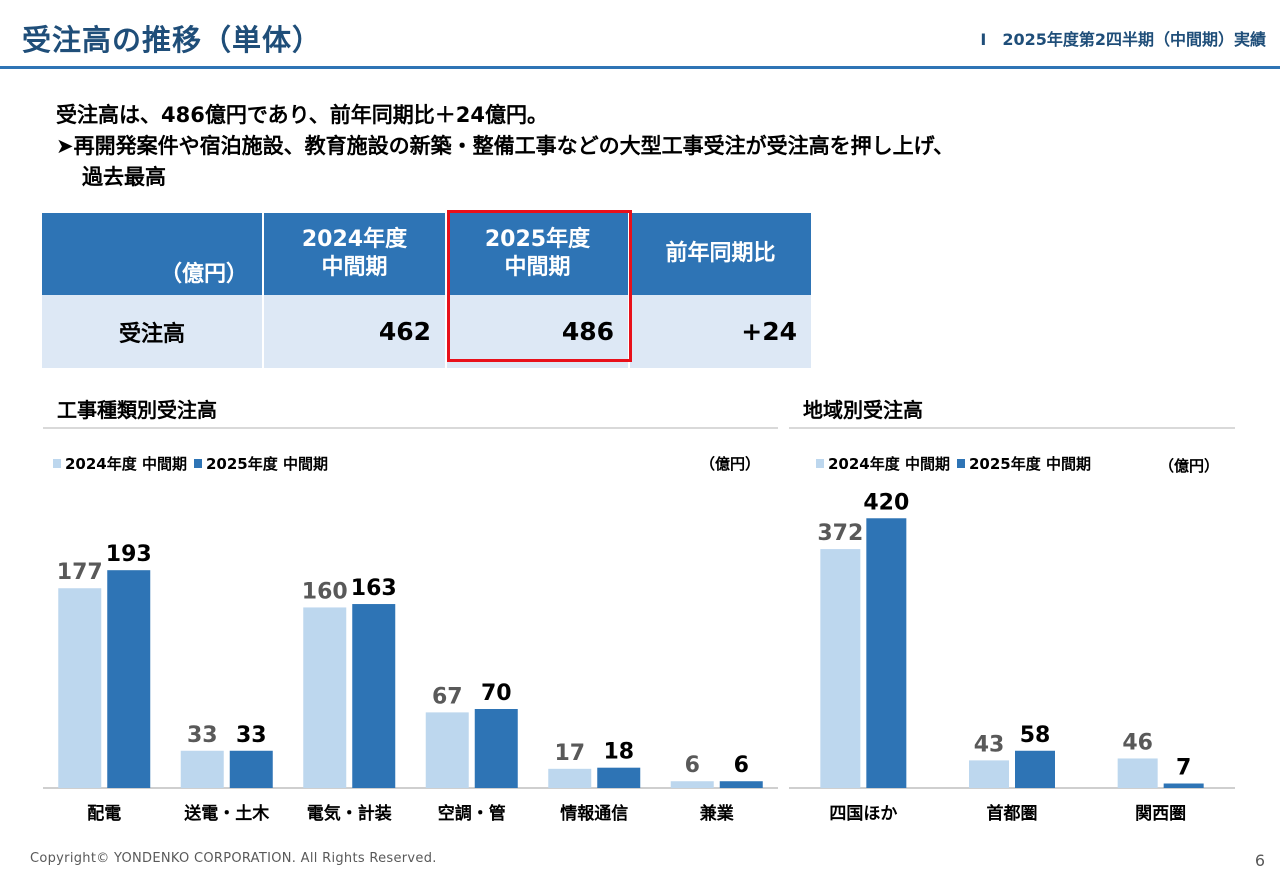  What do you see at coordinates (266, 464) in the screenshot?
I see `chart1-legend-label-curr: 2025年度 中間期` at bounding box center [266, 464].